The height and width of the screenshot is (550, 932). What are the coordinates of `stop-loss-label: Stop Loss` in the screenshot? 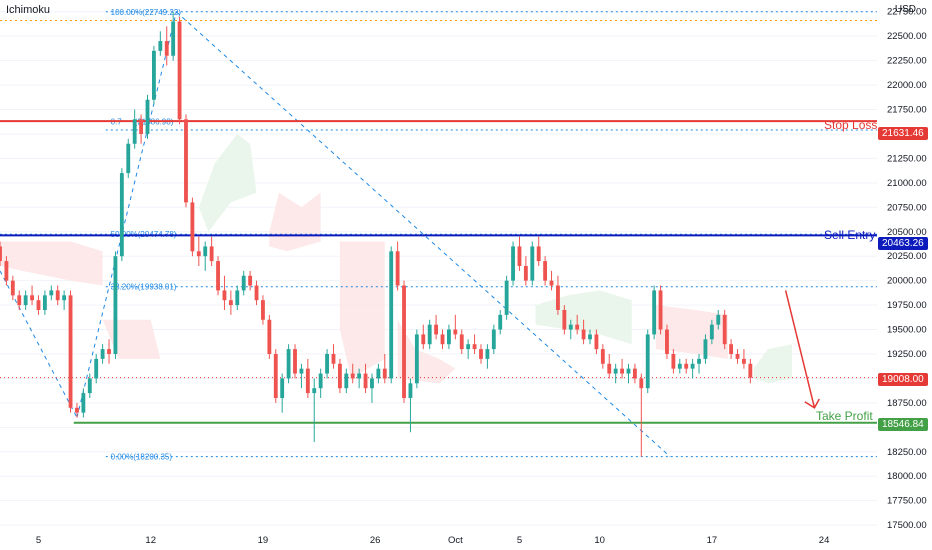 It's located at (851, 125).